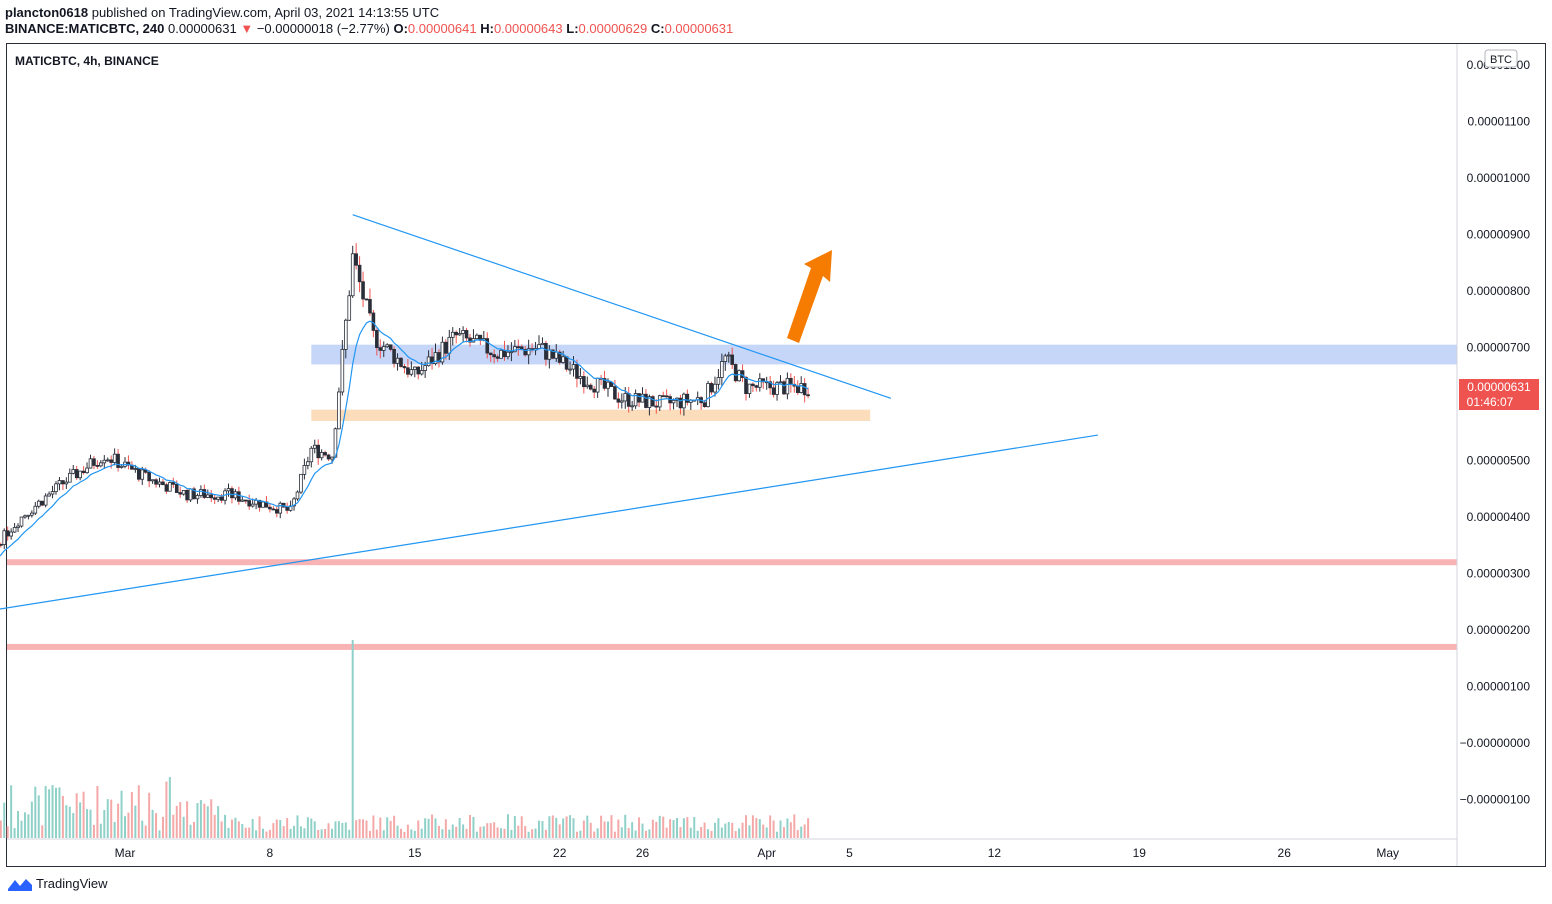  I want to click on descending-trendline, so click(622, 306).